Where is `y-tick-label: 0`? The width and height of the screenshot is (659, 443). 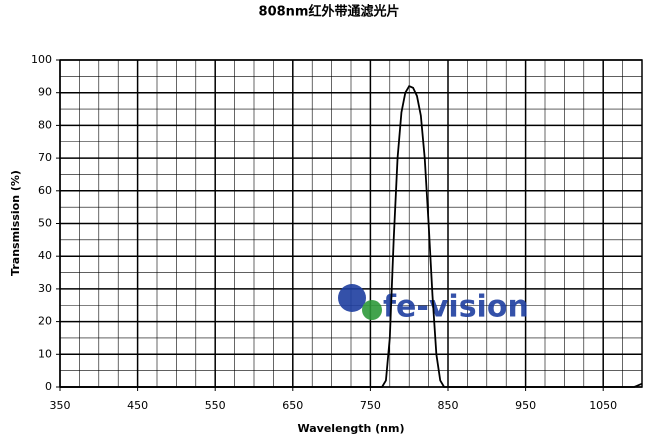 y-tick-label: 0 is located at coordinates (48, 386).